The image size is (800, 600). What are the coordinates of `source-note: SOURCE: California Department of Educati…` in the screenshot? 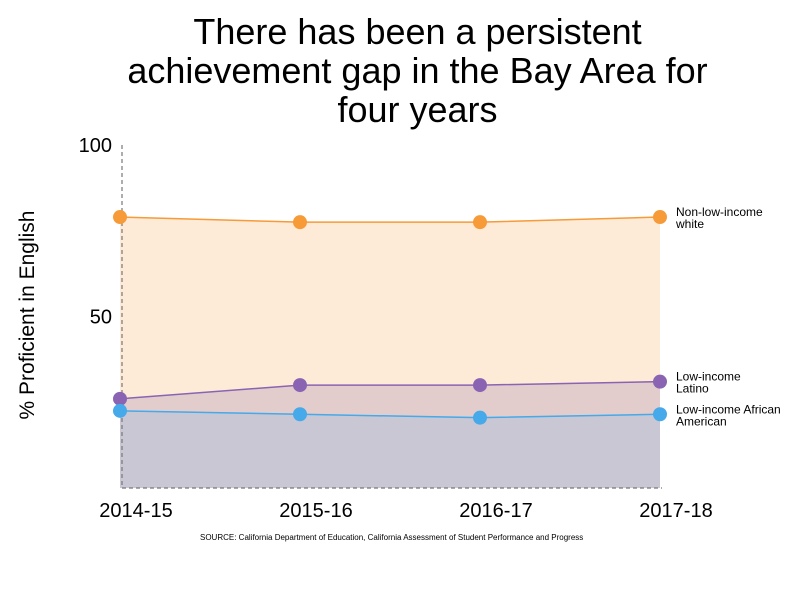 It's located at (392, 537).